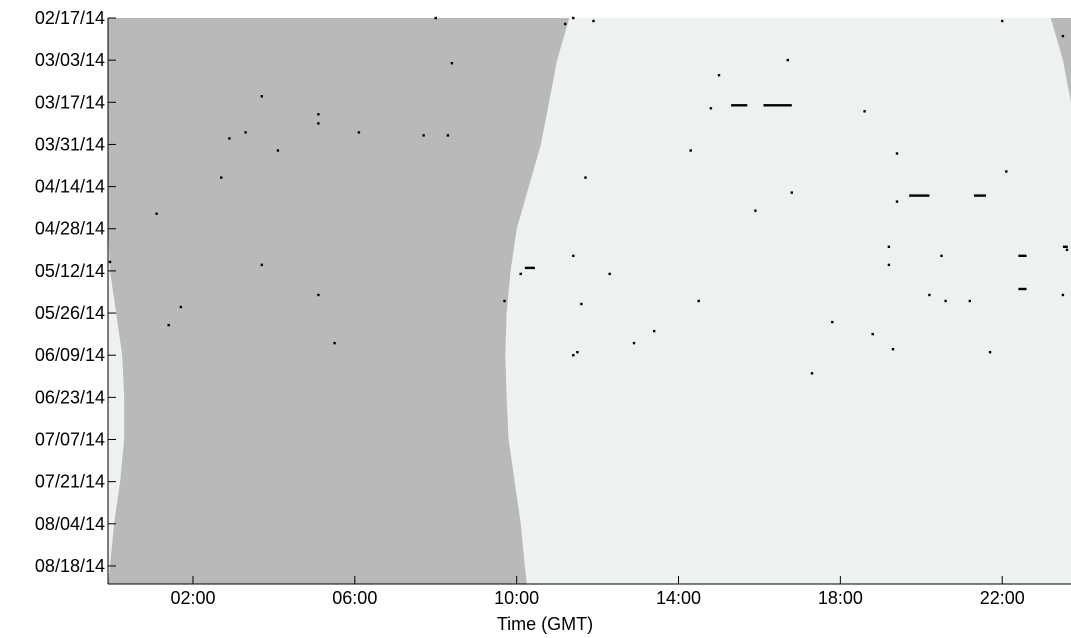 The height and width of the screenshot is (638, 1071). What do you see at coordinates (116, 301) in the screenshot?
I see `day-region-left` at bounding box center [116, 301].